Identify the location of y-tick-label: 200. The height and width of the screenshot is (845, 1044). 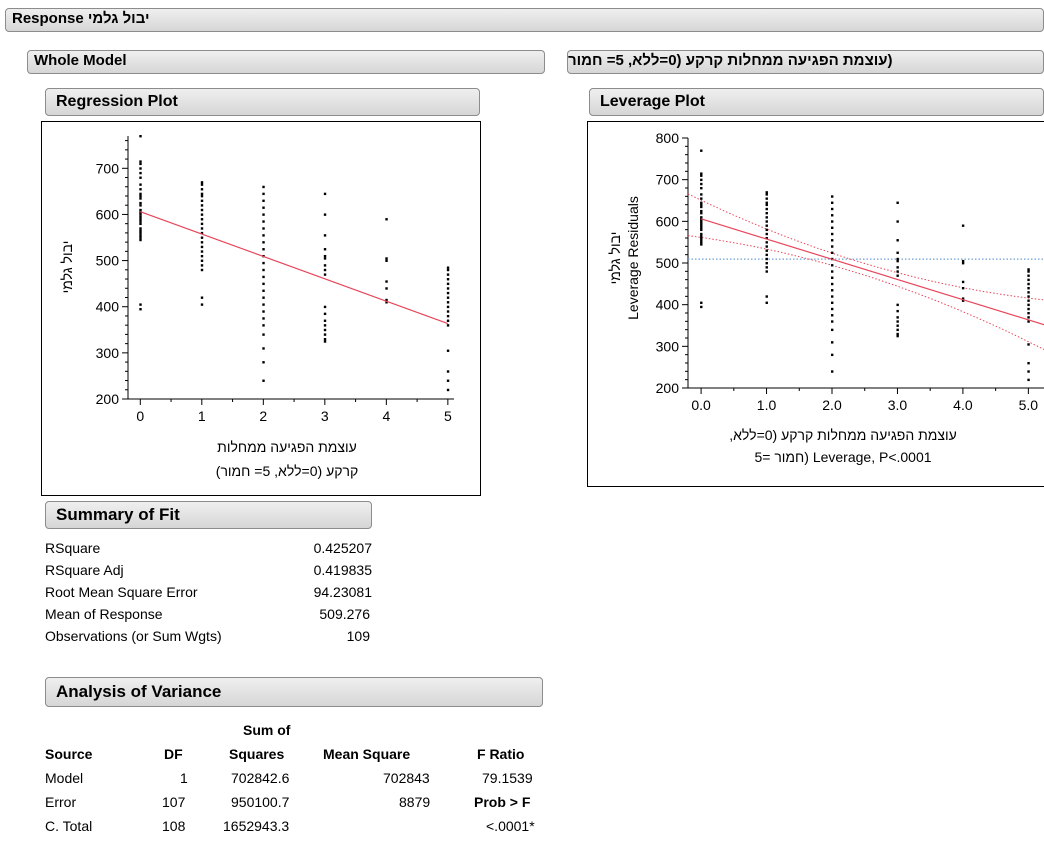
(668, 388).